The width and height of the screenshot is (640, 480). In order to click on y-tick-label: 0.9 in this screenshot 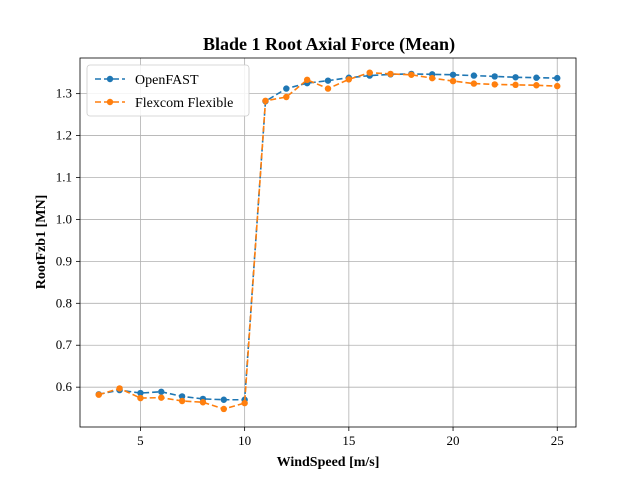, I will do `click(64, 260)`.